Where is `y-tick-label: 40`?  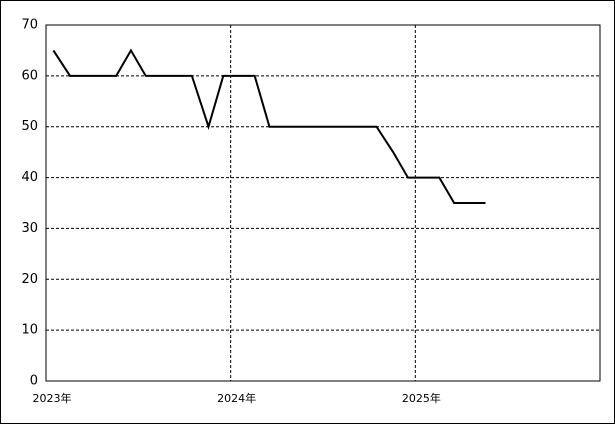 y-tick-label: 40 is located at coordinates (29, 177).